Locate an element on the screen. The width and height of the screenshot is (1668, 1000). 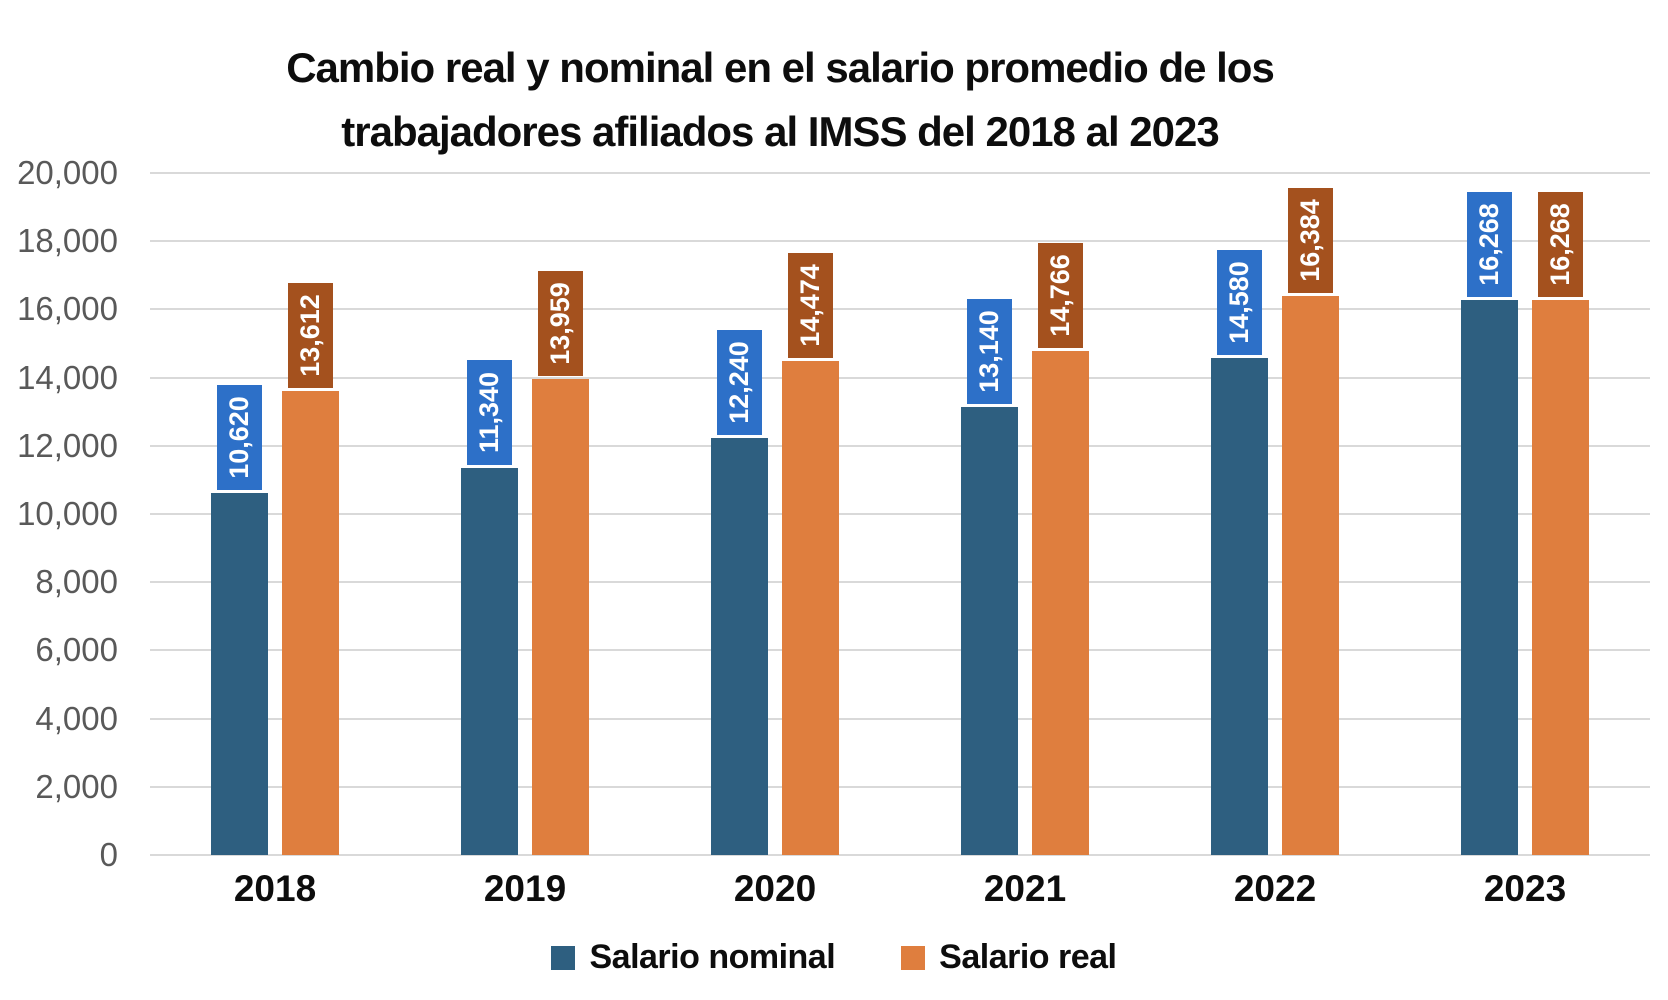
data-label-real-2018: 13,612 is located at coordinates (310, 335).